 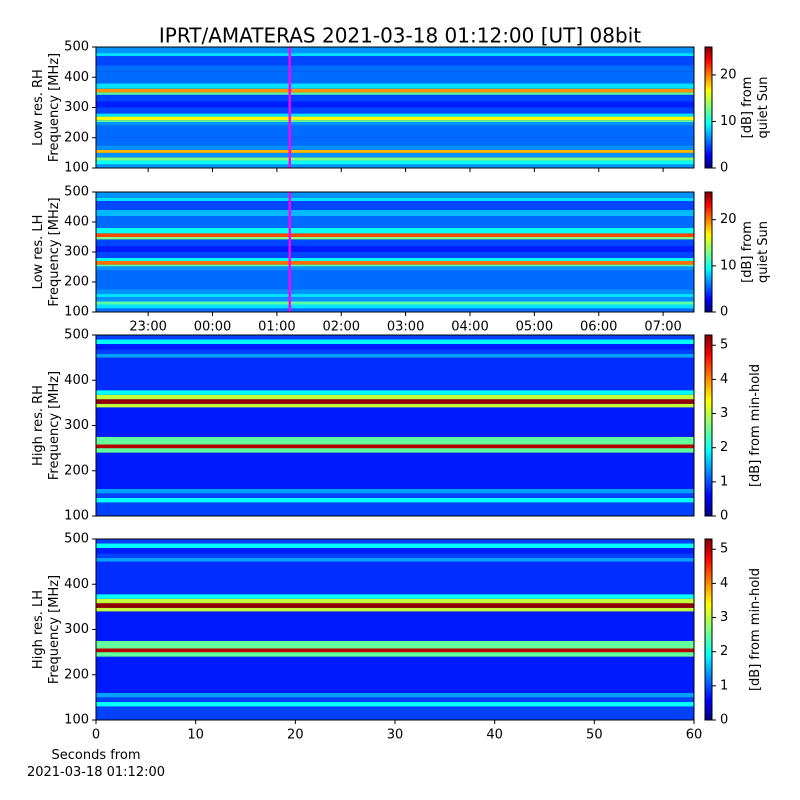 What do you see at coordinates (662, 327) in the screenshot?
I see `x-tick-label: 07:00` at bounding box center [662, 327].